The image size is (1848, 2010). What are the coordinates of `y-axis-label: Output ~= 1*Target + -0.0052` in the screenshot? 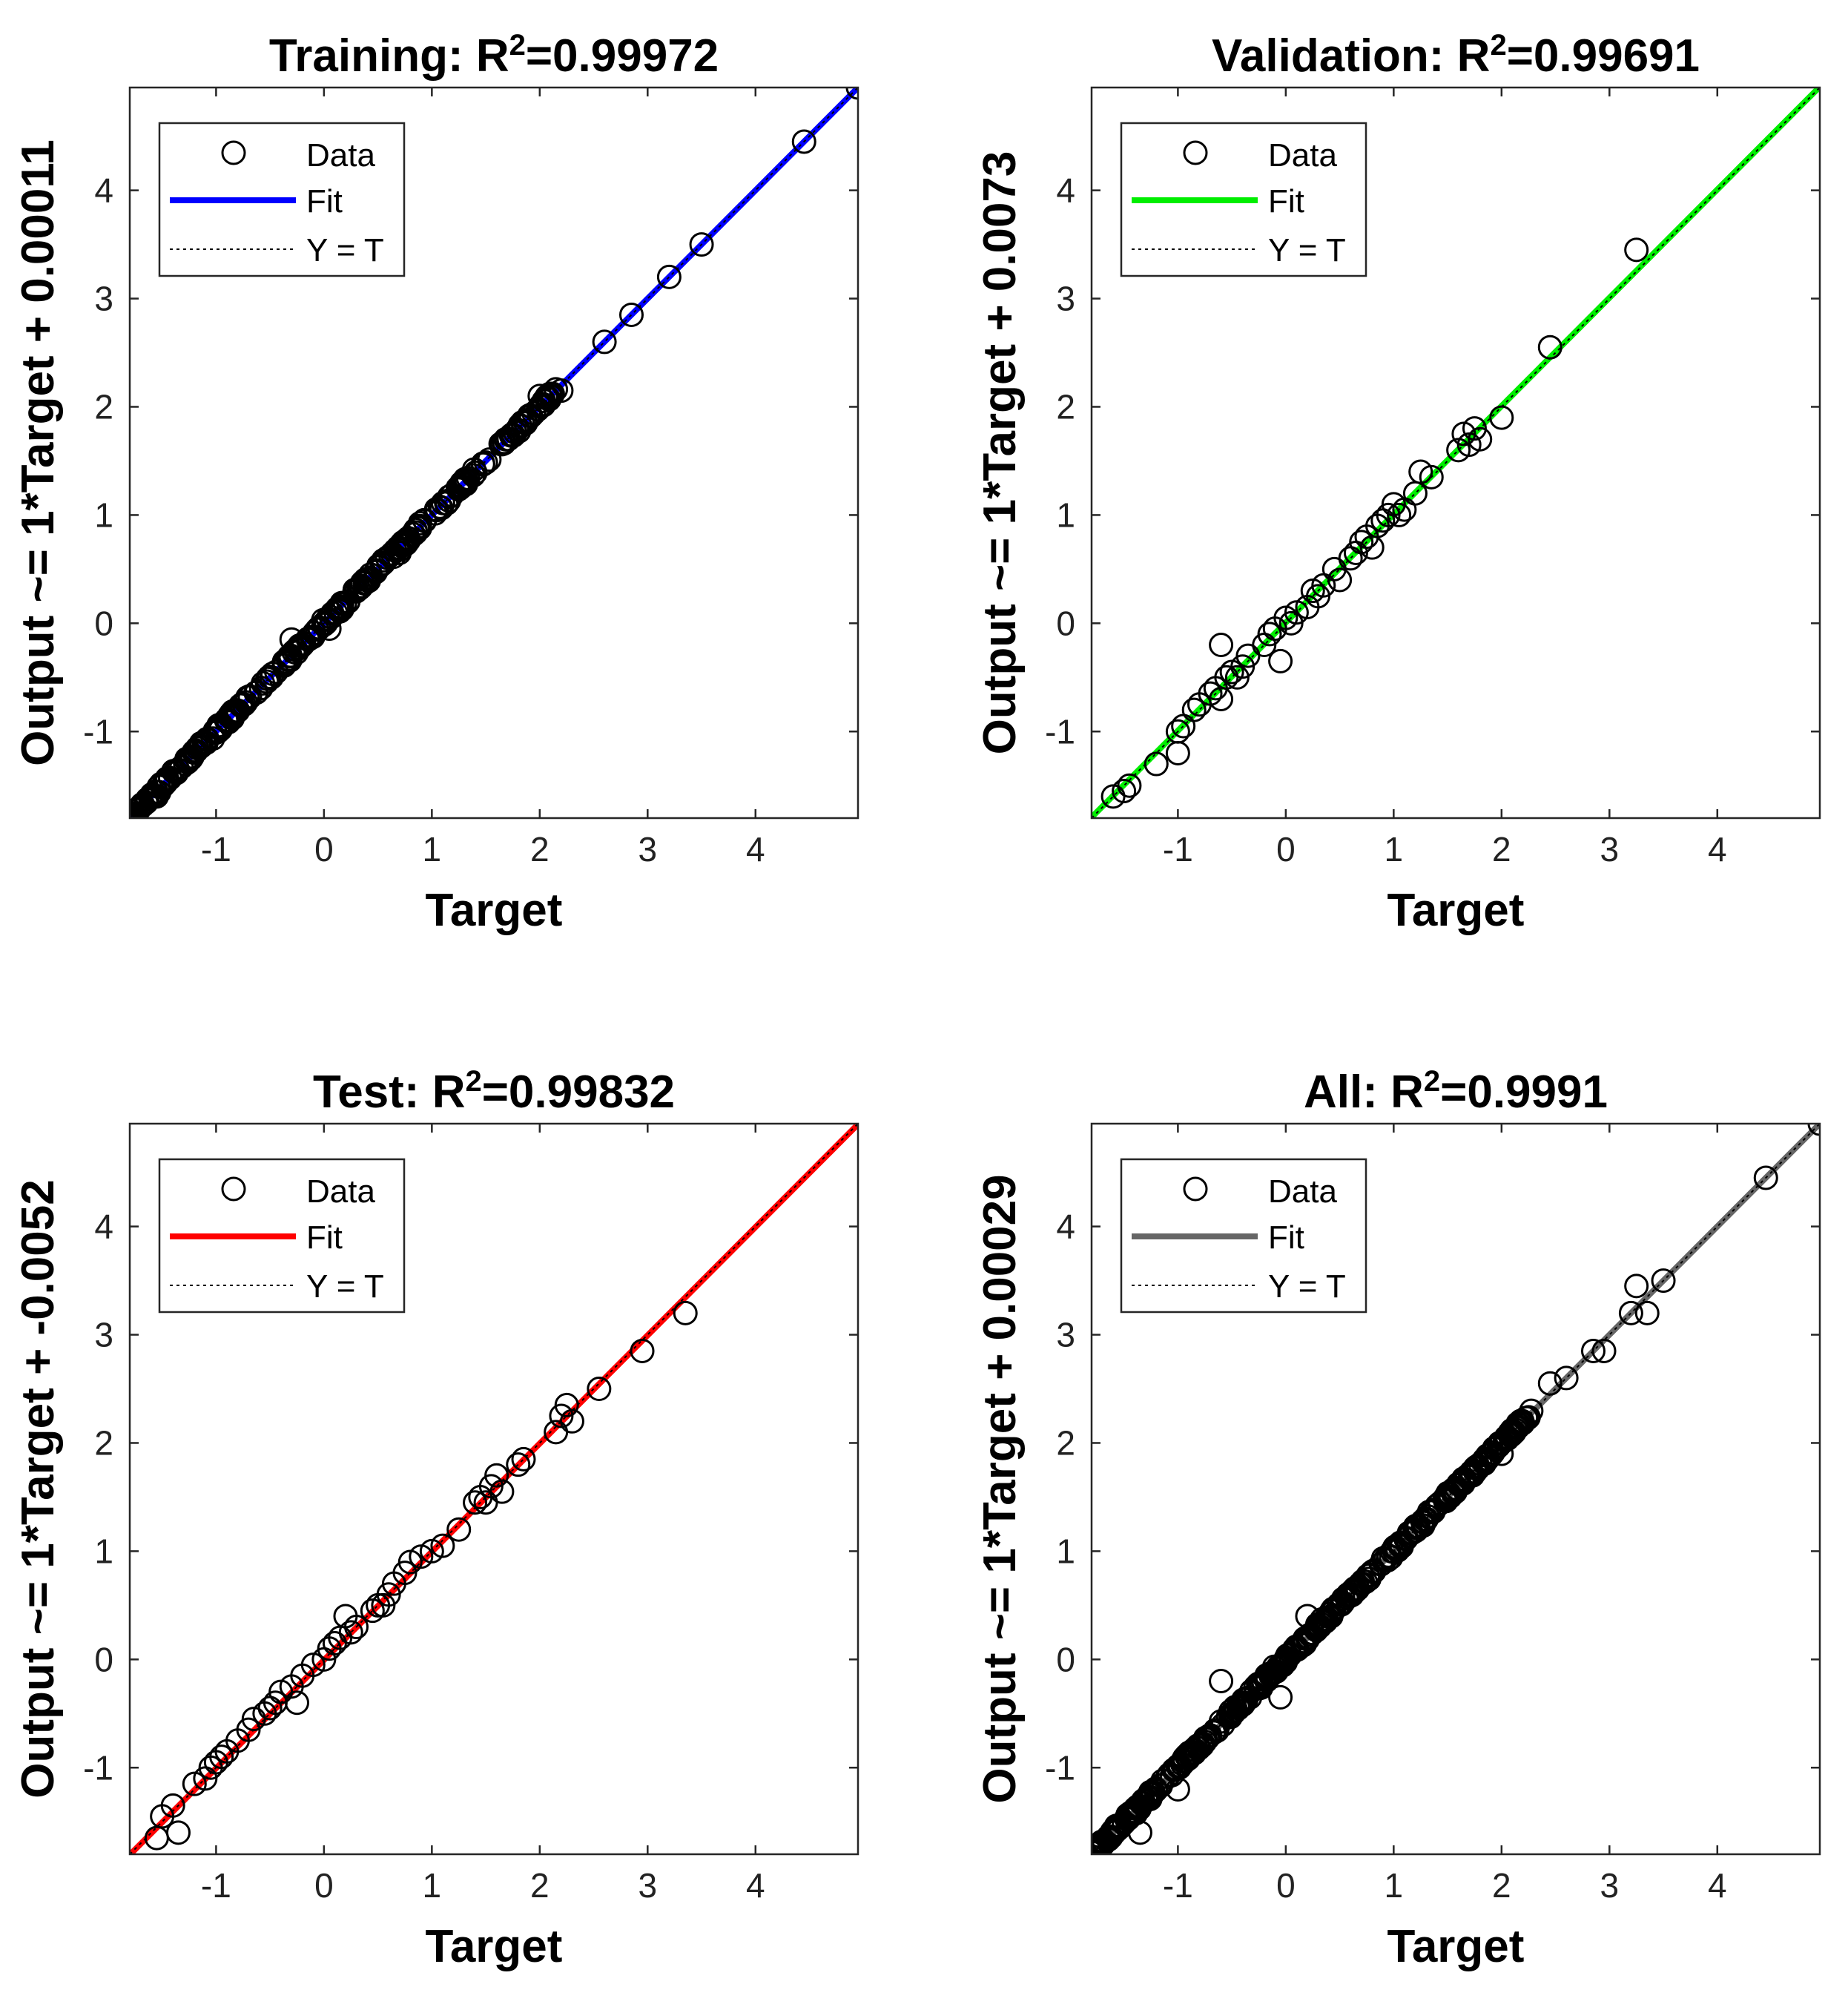 It's located at (38, 1488).